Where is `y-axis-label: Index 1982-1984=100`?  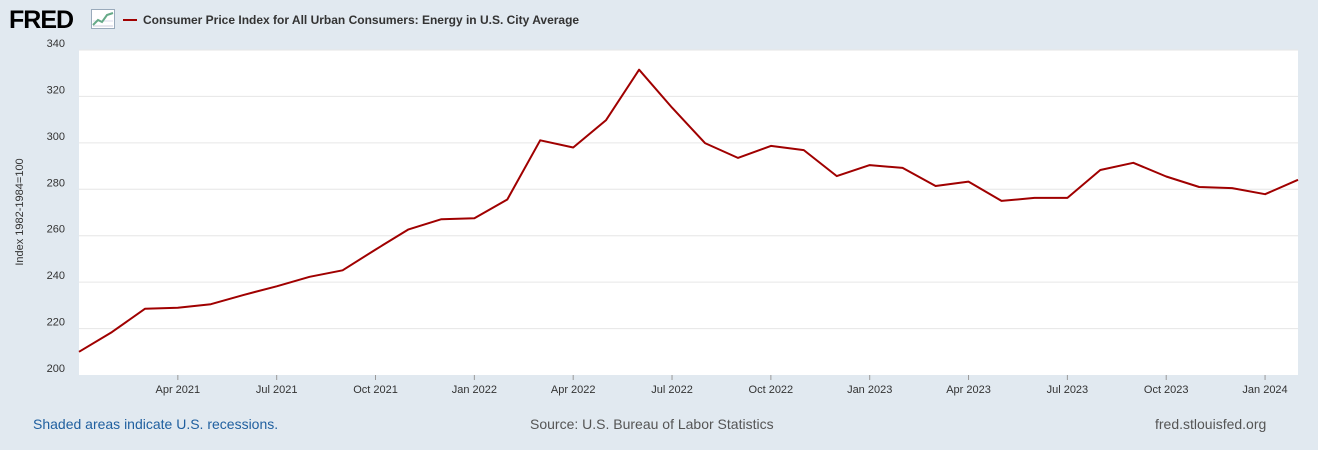
y-axis-label: Index 1982-1984=100 is located at coordinates (20, 211).